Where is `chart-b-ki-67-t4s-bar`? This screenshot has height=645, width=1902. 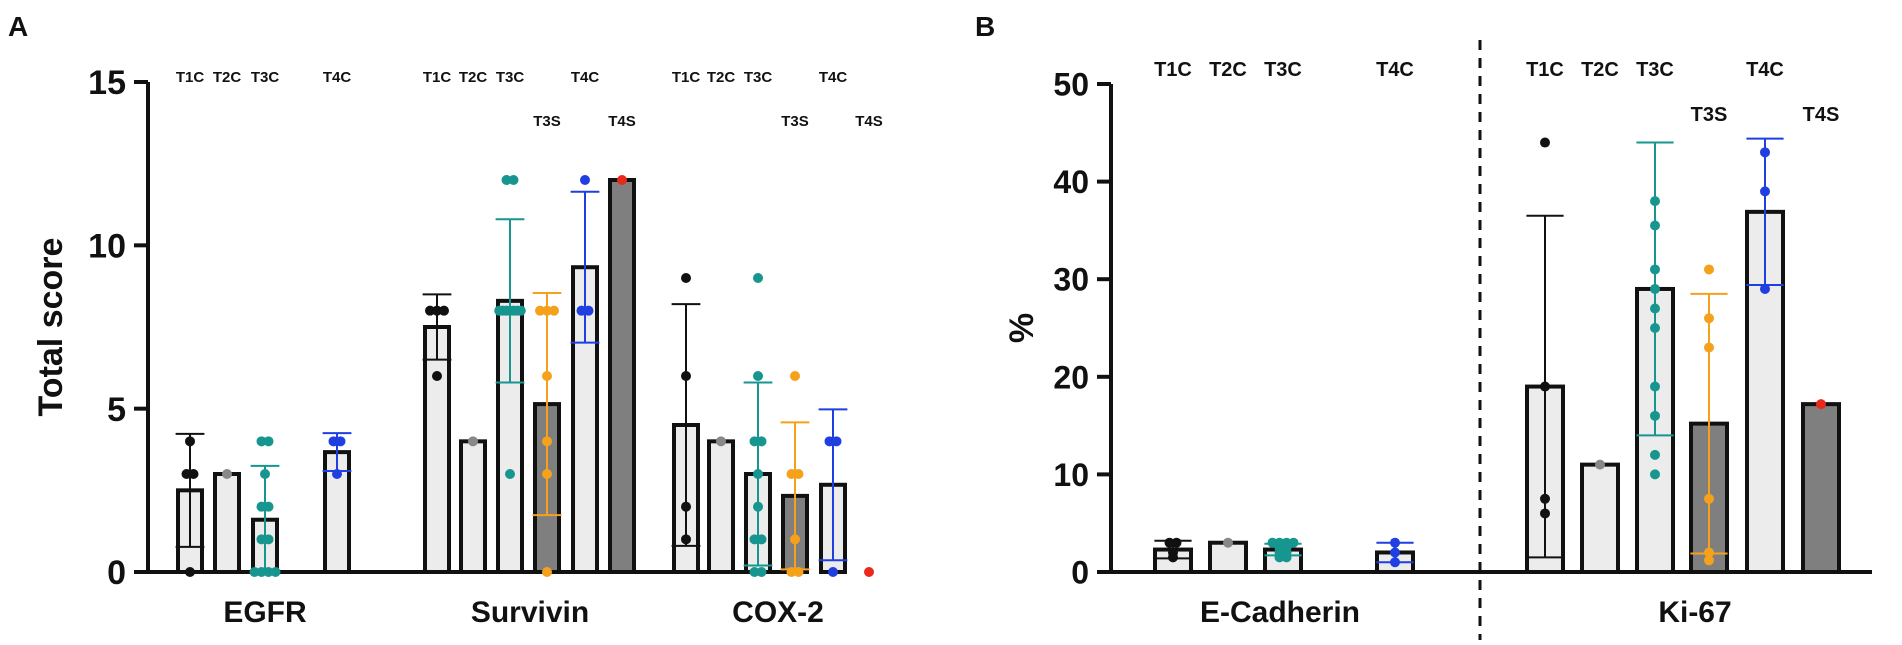
chart-b-ki-67-t4s-bar is located at coordinates (1821, 488).